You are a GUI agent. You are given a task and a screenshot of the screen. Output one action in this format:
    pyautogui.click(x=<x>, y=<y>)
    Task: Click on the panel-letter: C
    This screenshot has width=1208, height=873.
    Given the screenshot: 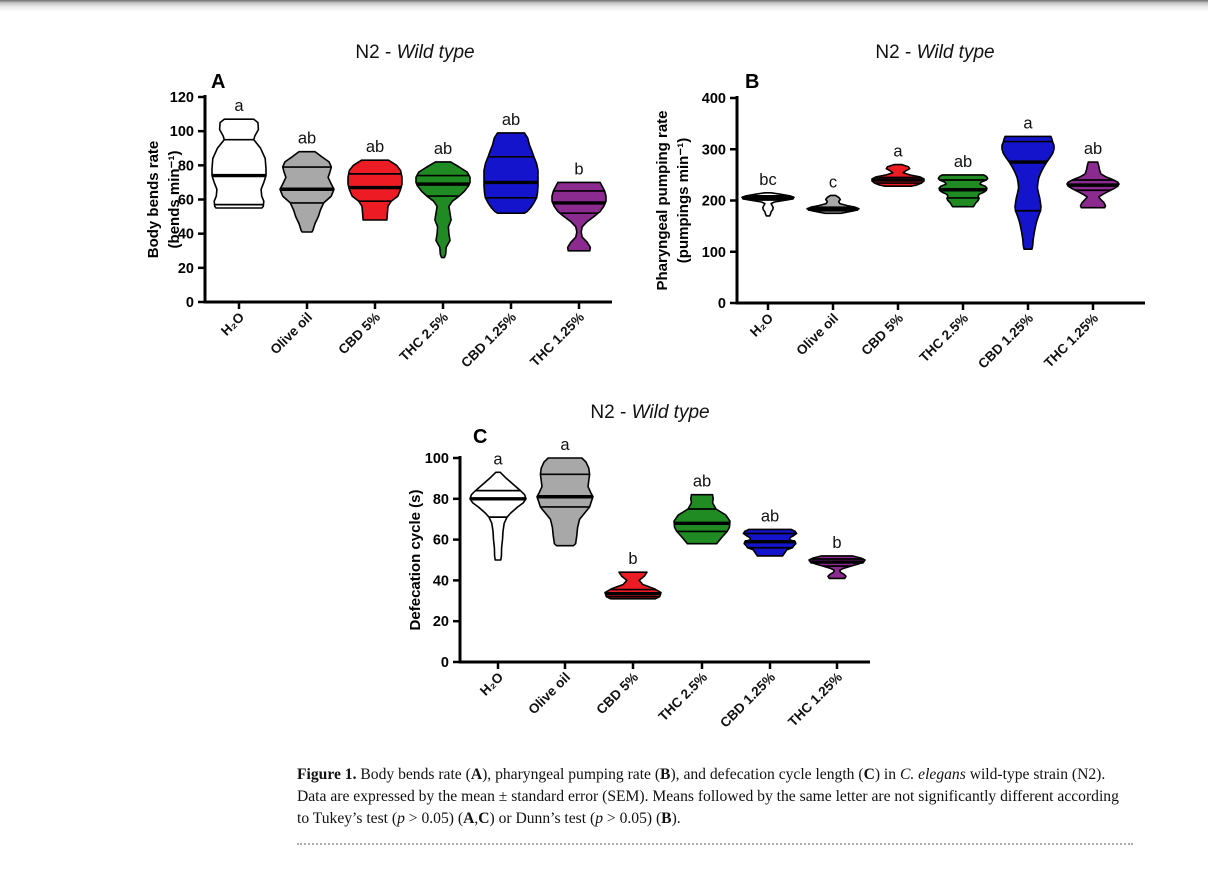 What is the action you would take?
    pyautogui.click(x=480, y=437)
    